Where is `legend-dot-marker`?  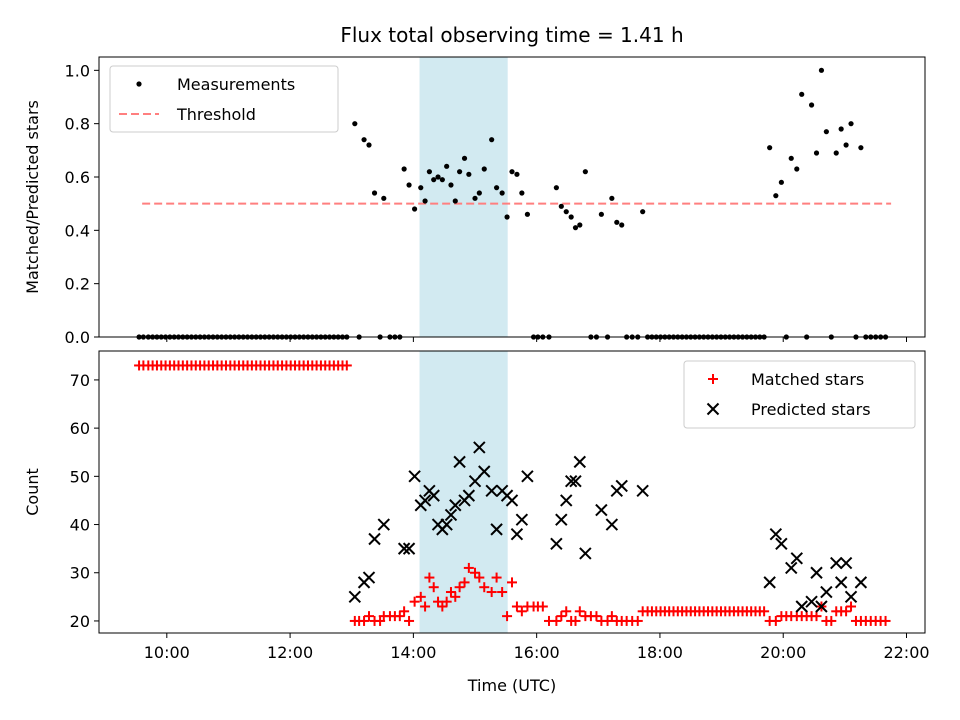
legend-dot-marker is located at coordinates (139, 84).